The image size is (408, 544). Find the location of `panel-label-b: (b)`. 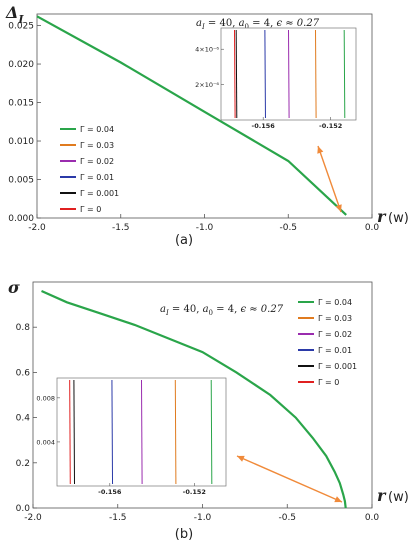

panel-label-b: (b) is located at coordinates (184, 534).